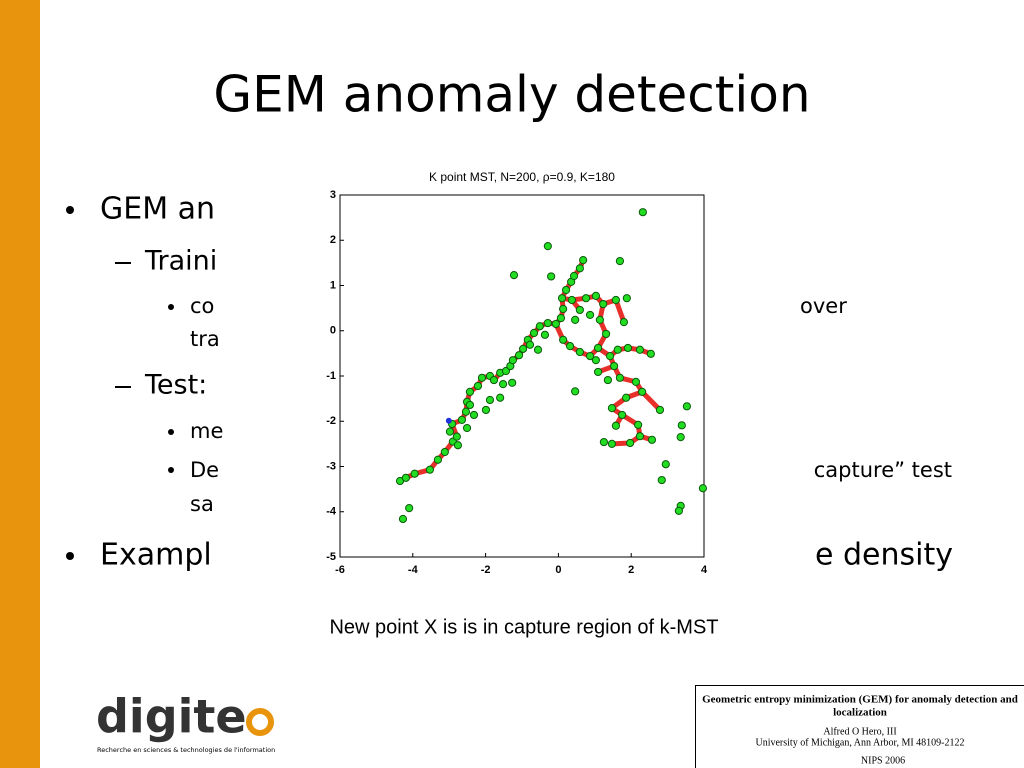  What do you see at coordinates (823, 306) in the screenshot?
I see `bullet-text: over` at bounding box center [823, 306].